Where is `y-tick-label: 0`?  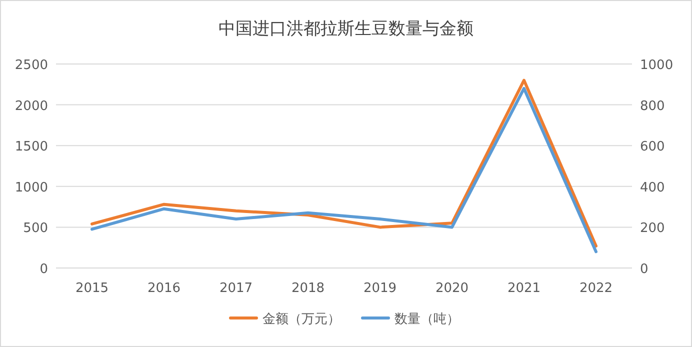
y-tick-label: 0 is located at coordinates (44, 269).